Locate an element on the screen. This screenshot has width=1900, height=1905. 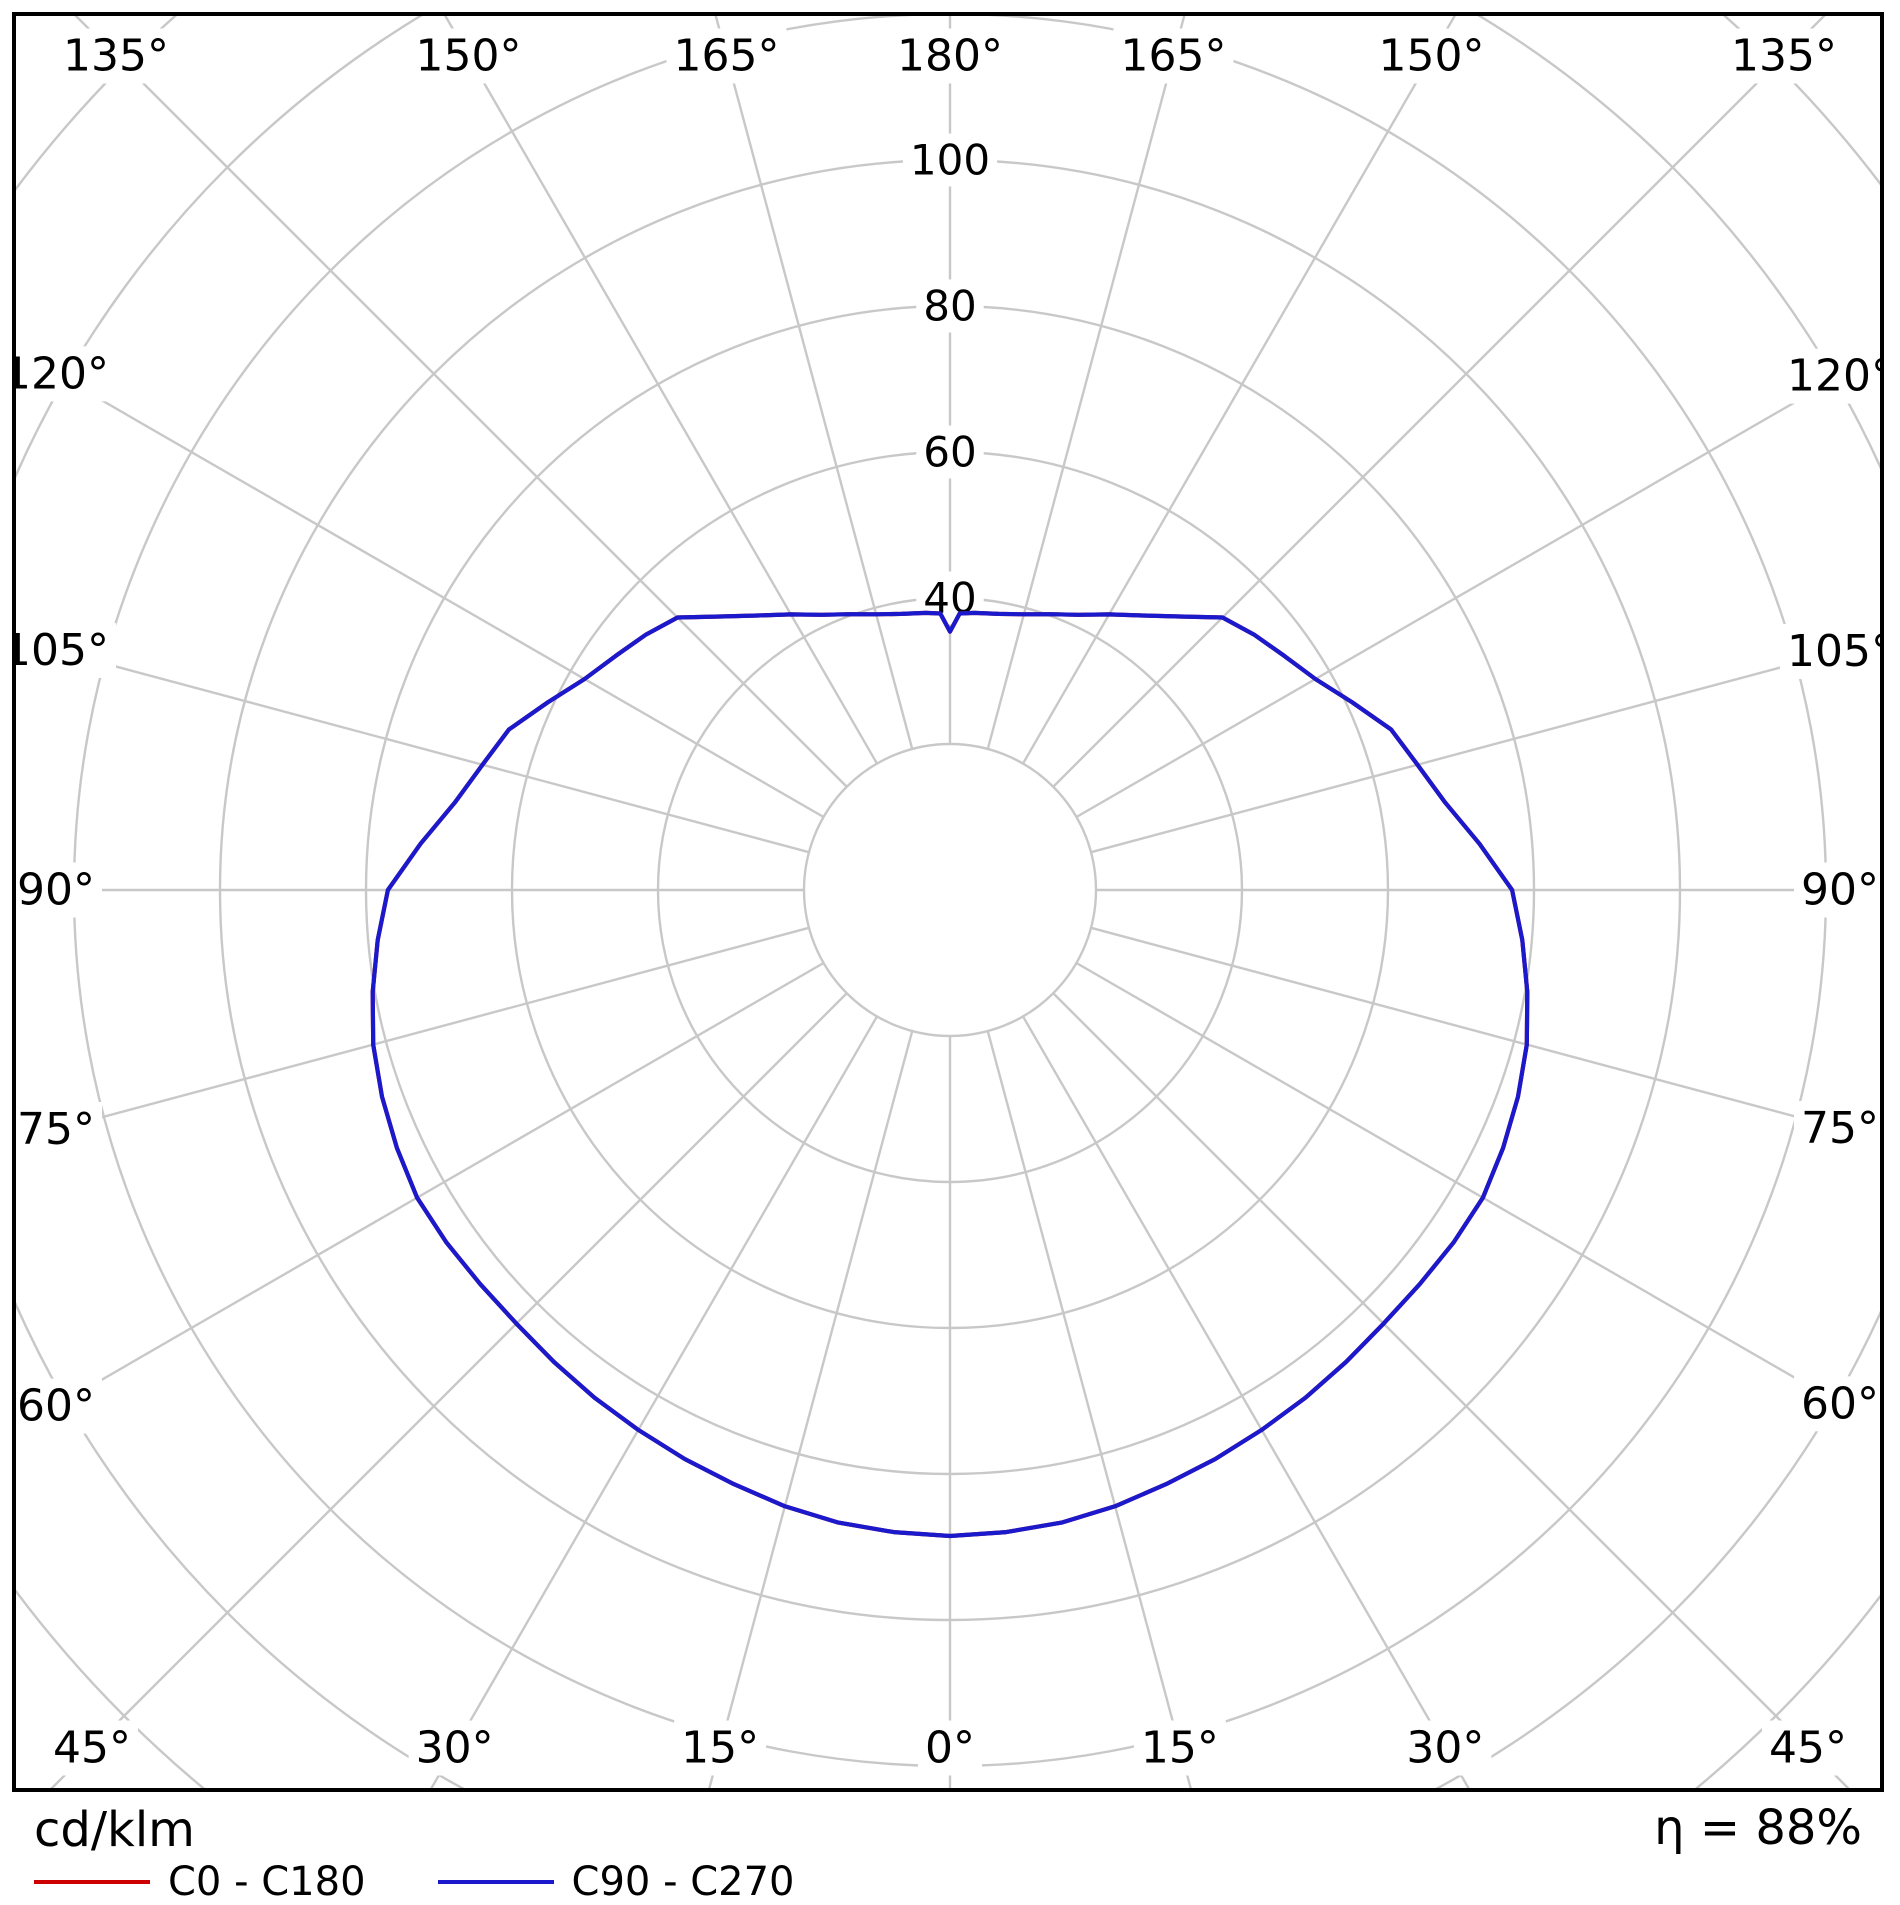
legend-swatch-c0-c180 is located at coordinates (92, 1882).